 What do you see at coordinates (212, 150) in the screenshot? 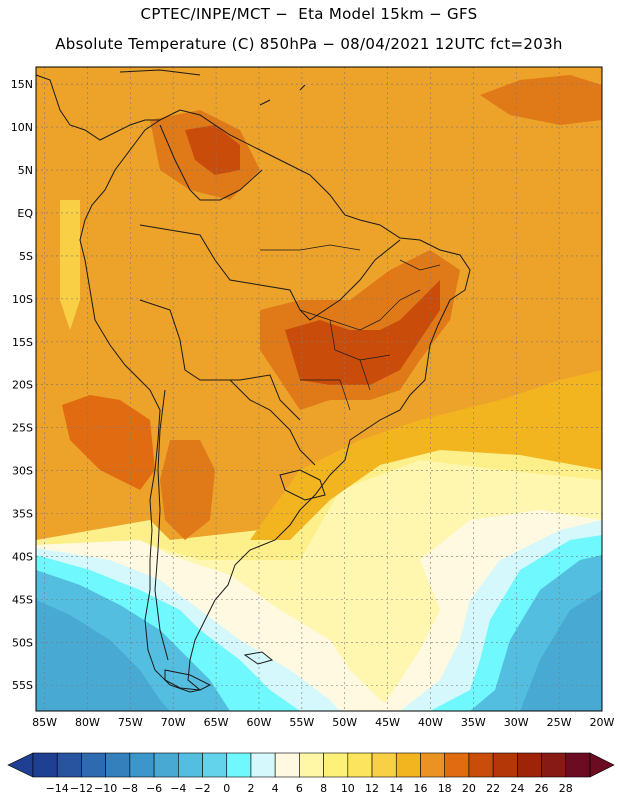
I see `temp-band-red-north` at bounding box center [212, 150].